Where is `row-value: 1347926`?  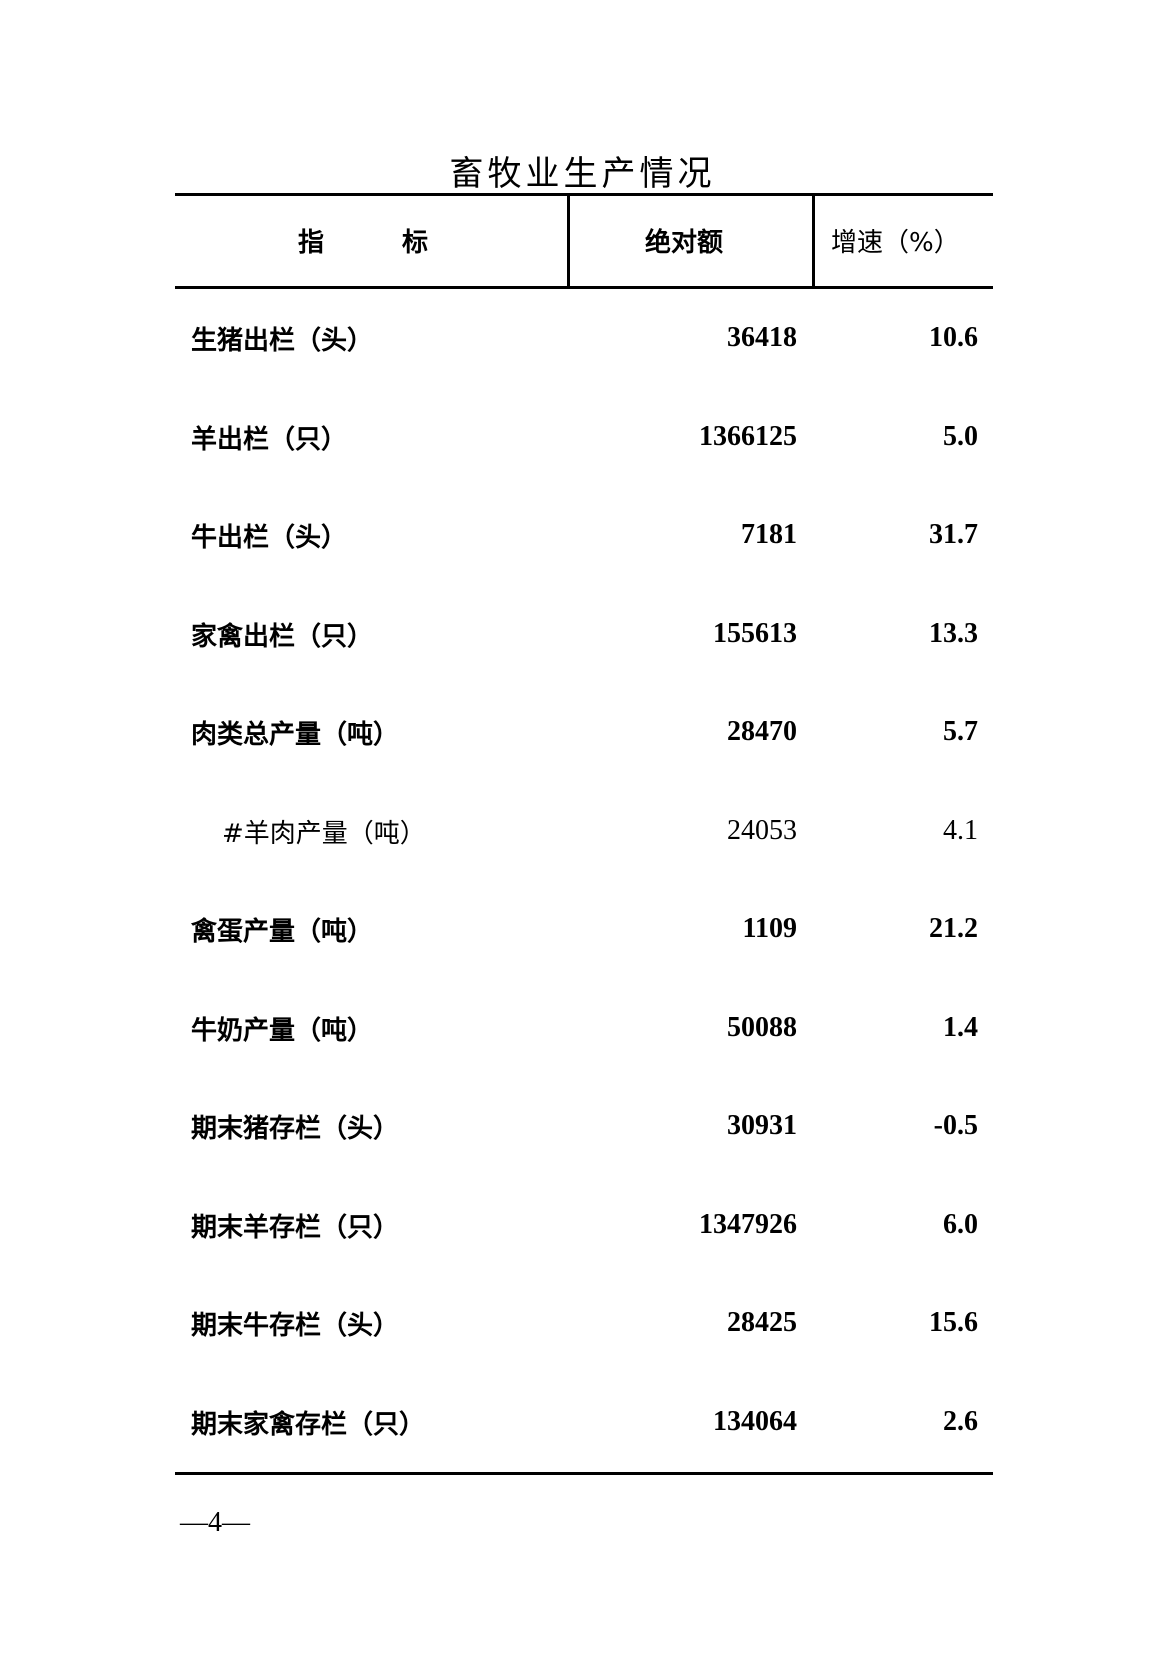 row-value: 1347926 is located at coordinates (748, 1224).